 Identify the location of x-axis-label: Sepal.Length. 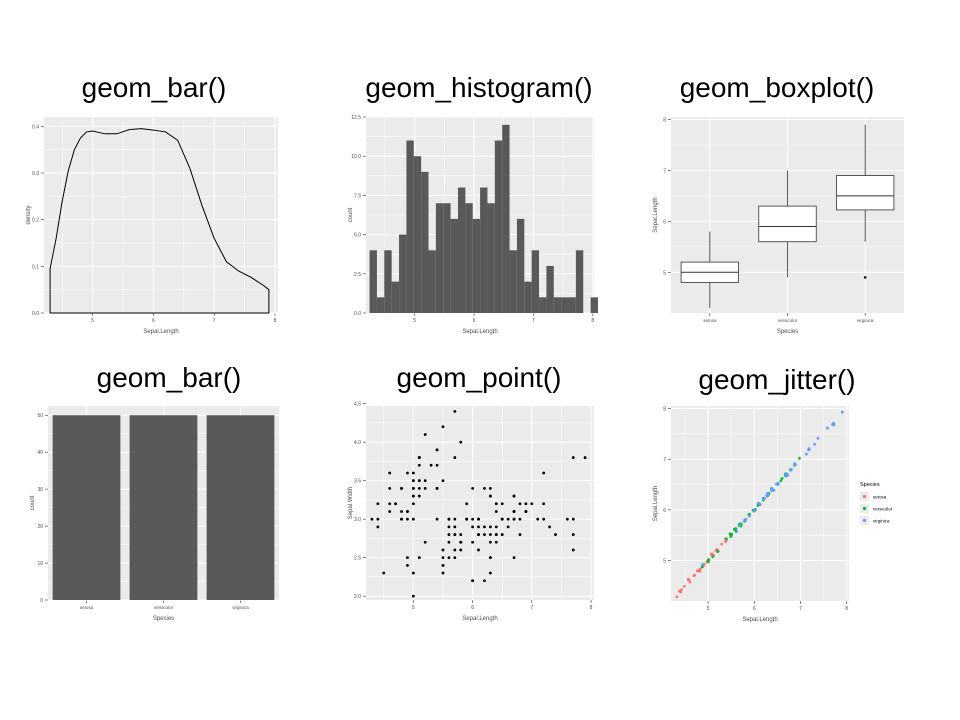
(479, 332).